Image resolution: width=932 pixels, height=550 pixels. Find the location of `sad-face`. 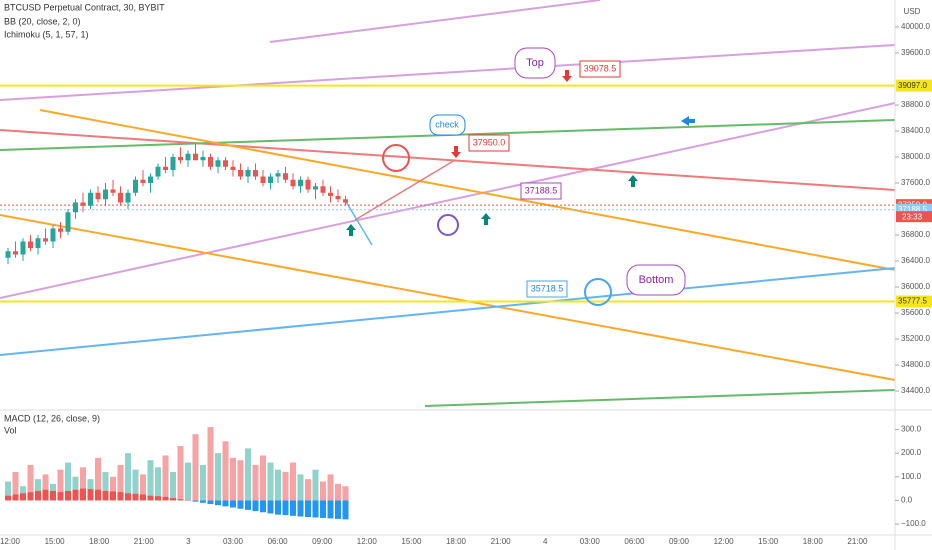

sad-face is located at coordinates (598, 292).